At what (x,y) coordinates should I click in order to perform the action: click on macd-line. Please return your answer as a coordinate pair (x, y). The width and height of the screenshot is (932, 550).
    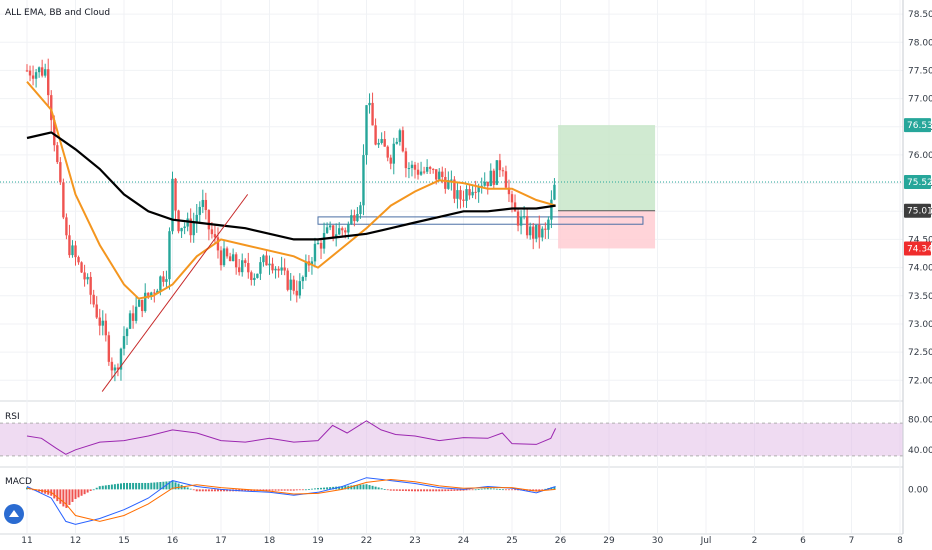
    Looking at the image, I should click on (291, 501).